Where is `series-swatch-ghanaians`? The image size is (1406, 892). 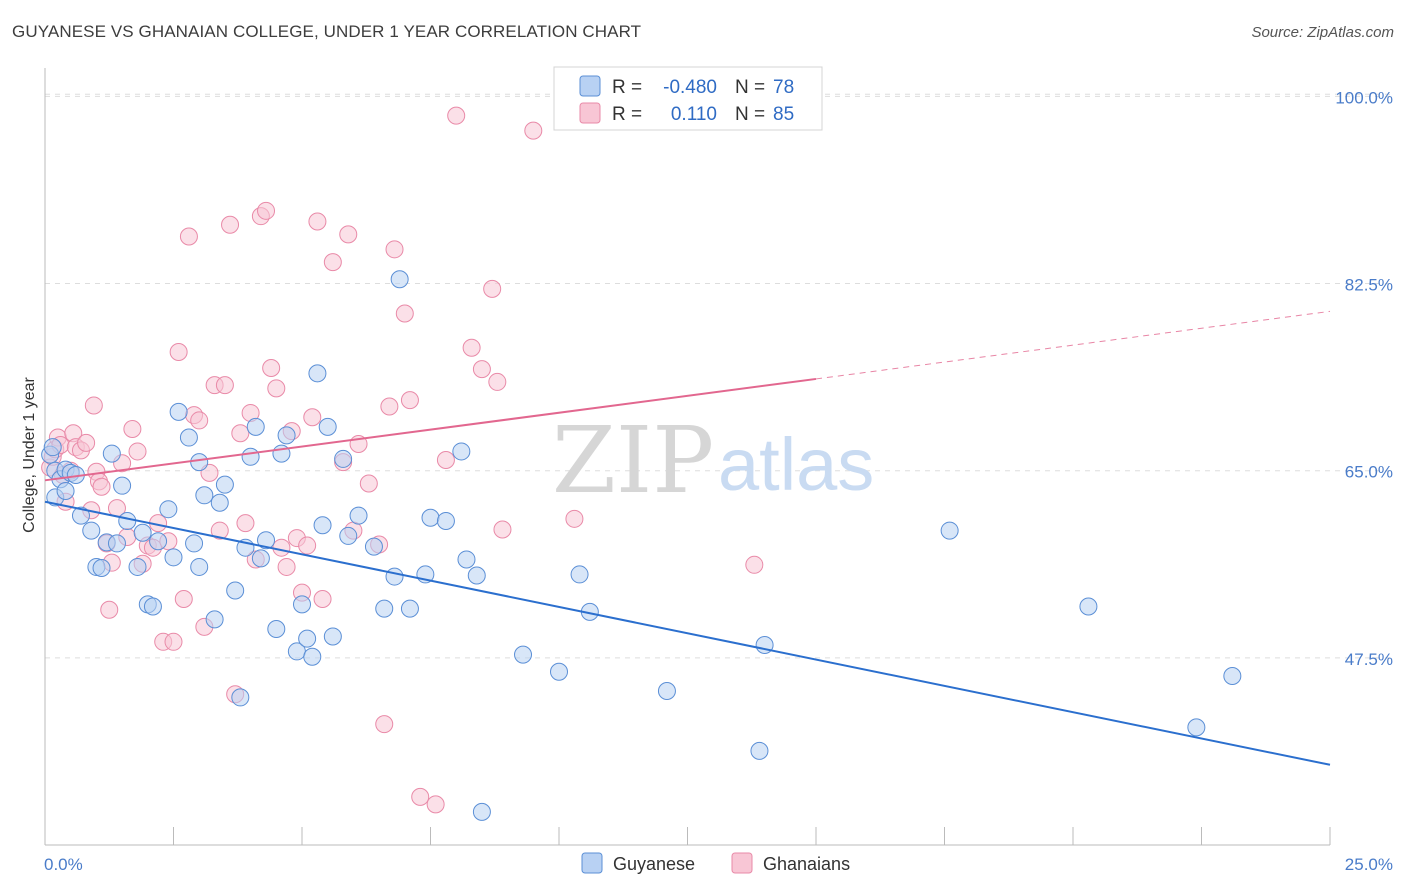 series-swatch-ghanaians is located at coordinates (742, 863).